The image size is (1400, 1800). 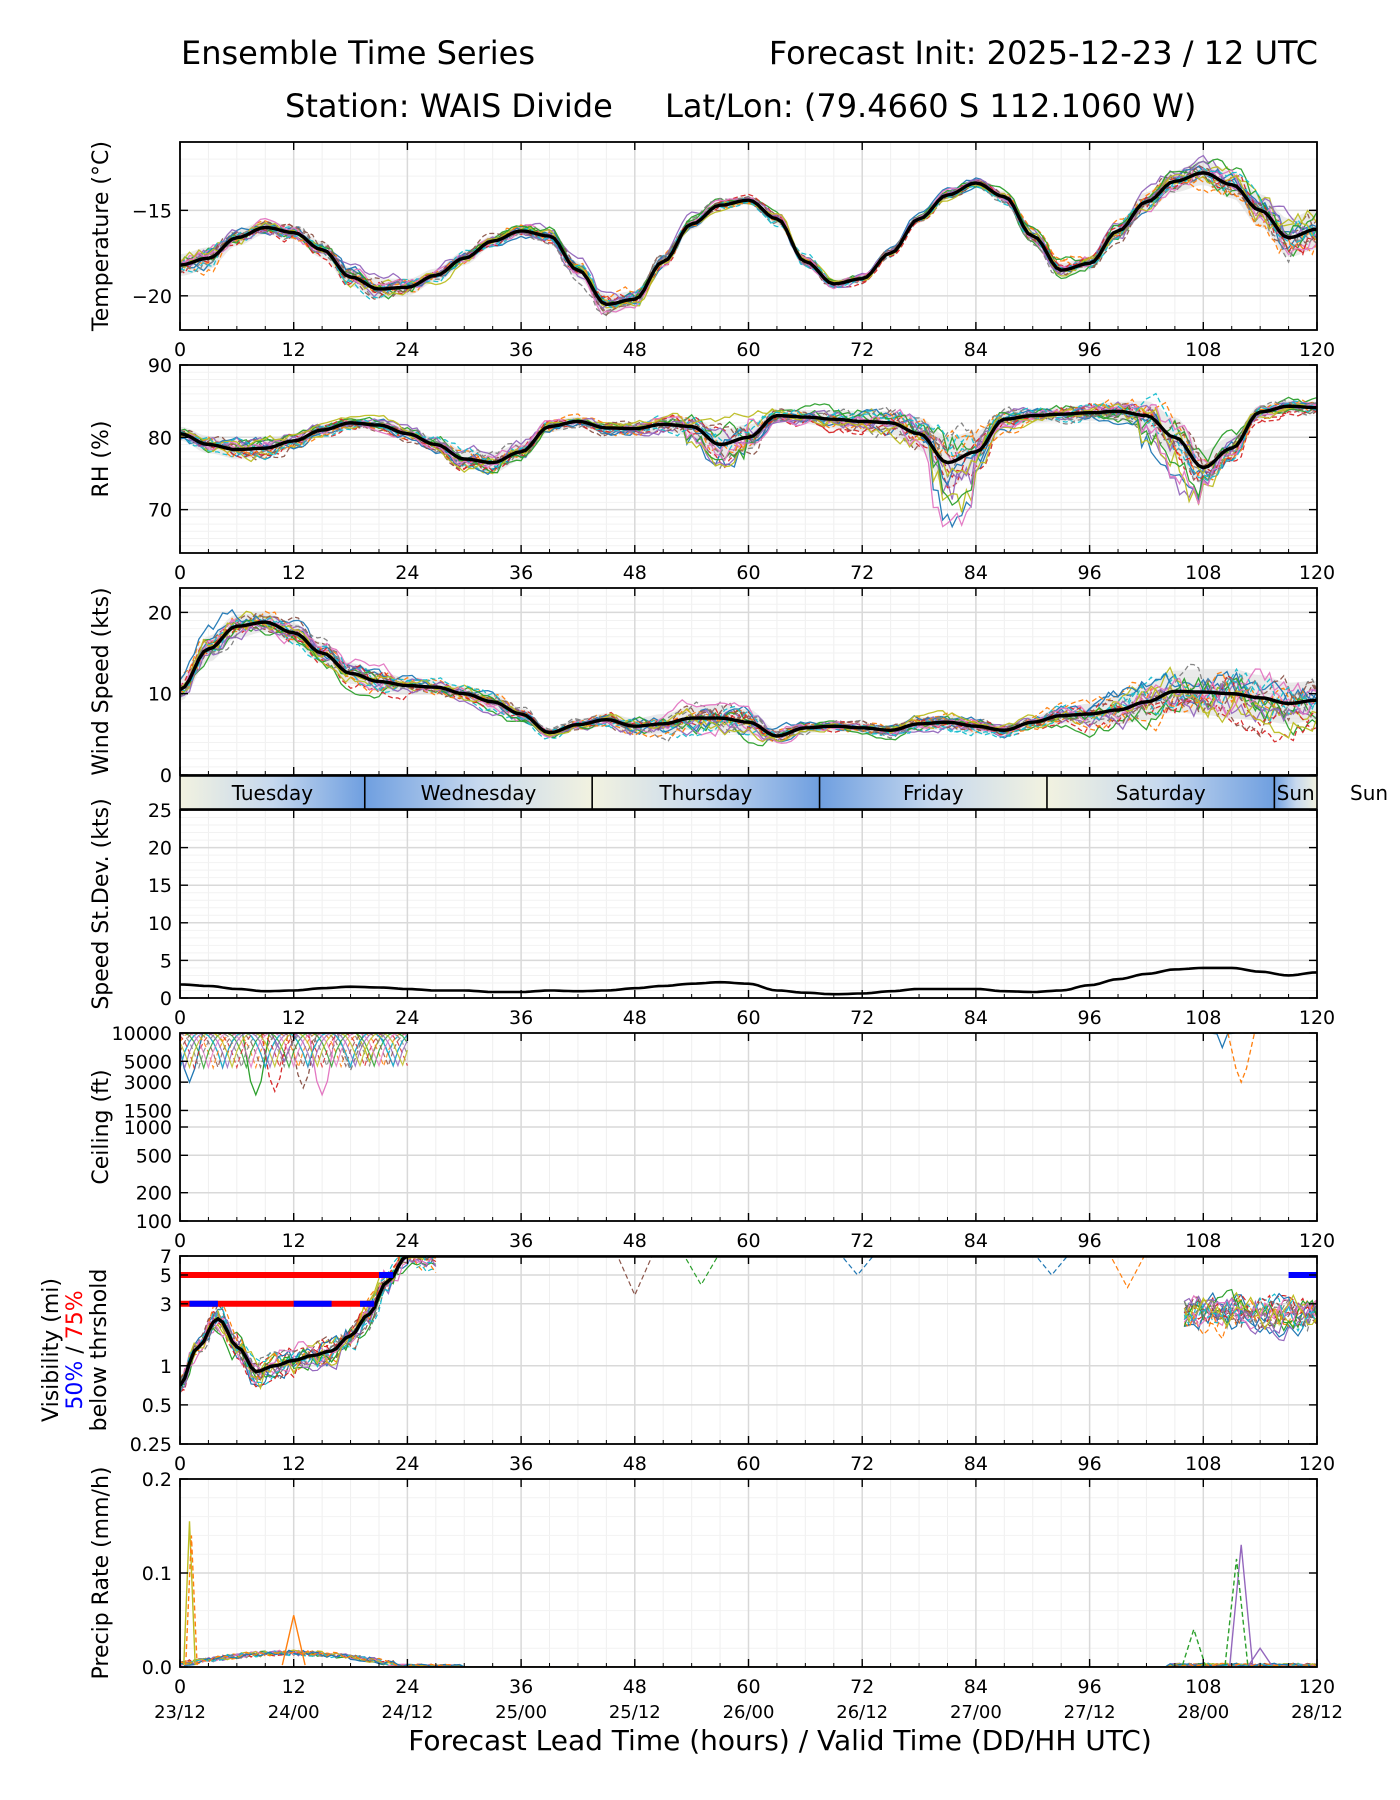 What do you see at coordinates (701, 1271) in the screenshot?
I see `vis-dip` at bounding box center [701, 1271].